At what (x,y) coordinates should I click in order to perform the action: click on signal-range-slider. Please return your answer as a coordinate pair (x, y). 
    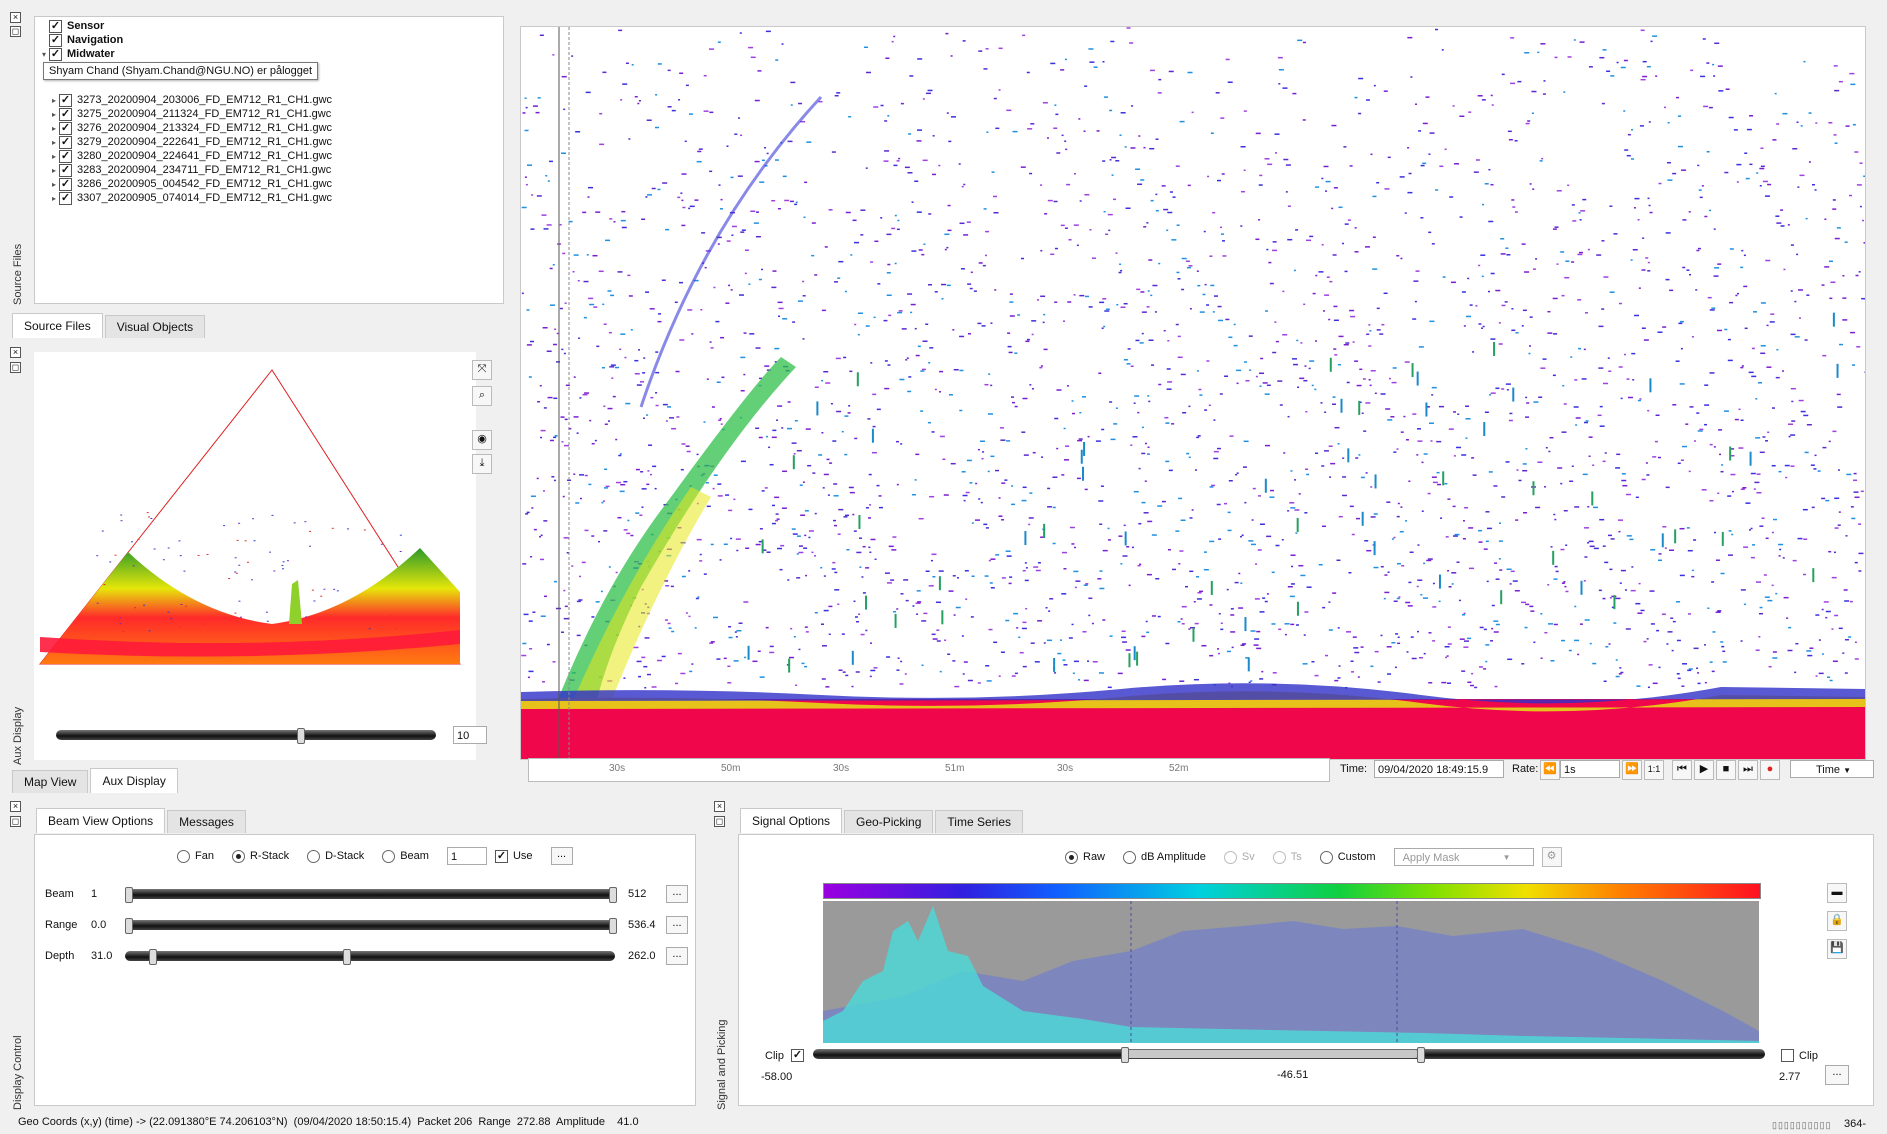
    Looking at the image, I should click on (1289, 1055).